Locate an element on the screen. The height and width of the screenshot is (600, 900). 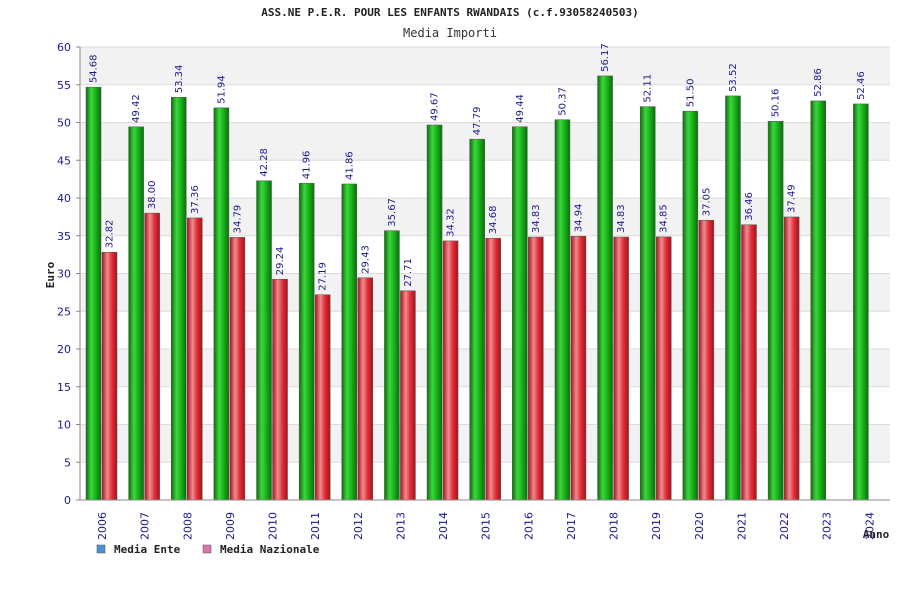
y-tick-label: 35 is located at coordinates (64, 236).